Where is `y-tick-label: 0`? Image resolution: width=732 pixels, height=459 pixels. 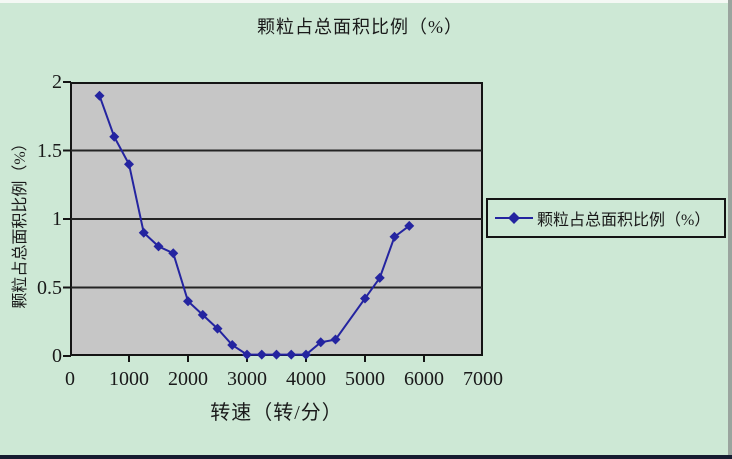
y-tick-label: 0 is located at coordinates (57, 356).